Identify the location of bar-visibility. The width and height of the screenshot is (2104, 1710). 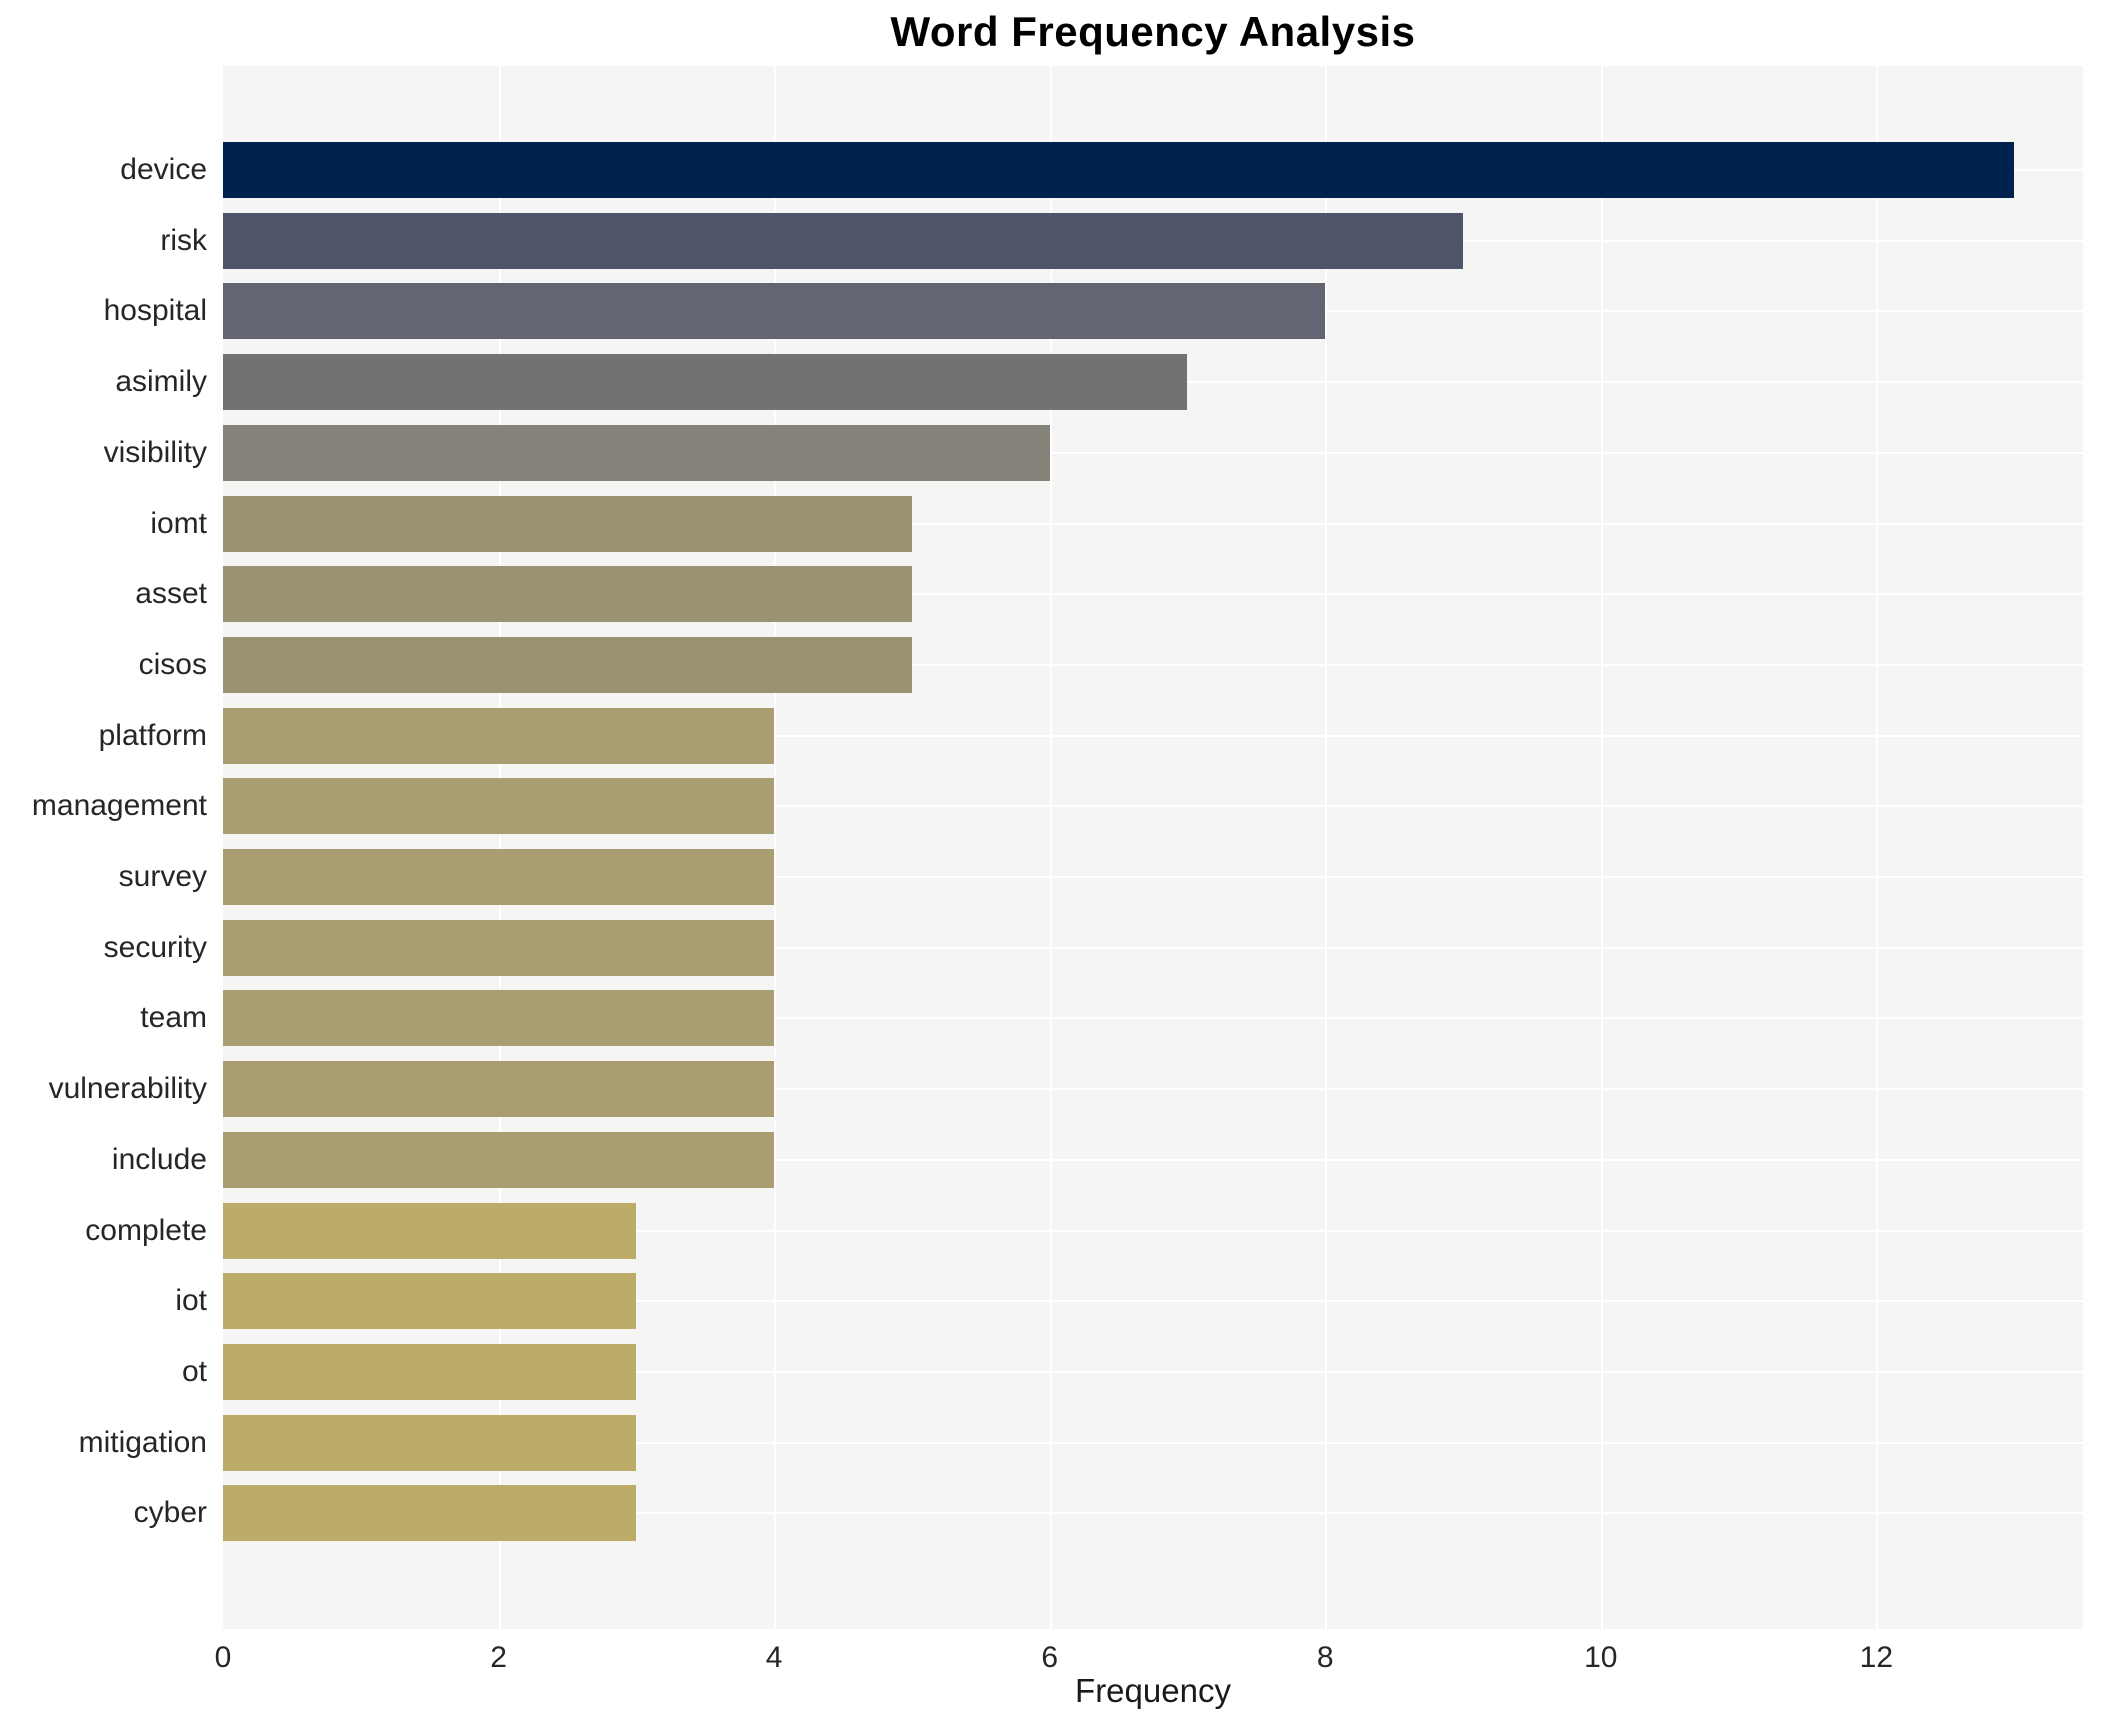
(636, 452).